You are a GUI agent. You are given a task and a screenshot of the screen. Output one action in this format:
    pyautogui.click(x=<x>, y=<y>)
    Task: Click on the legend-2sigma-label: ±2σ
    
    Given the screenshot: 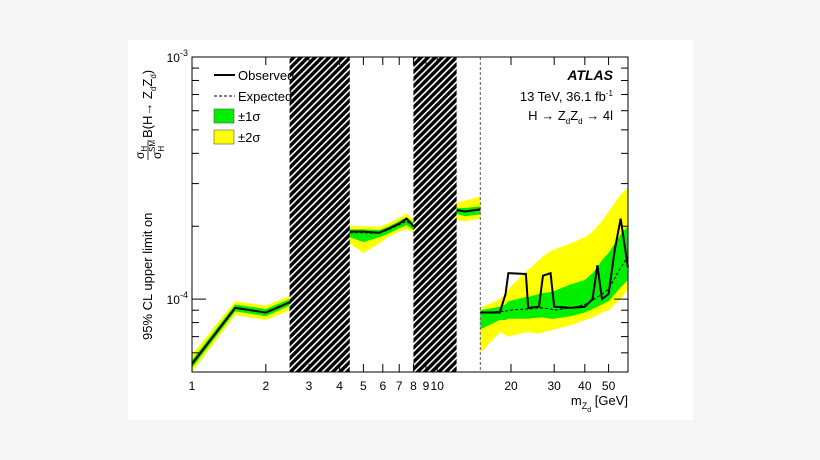 What is the action you would take?
    pyautogui.click(x=249, y=137)
    